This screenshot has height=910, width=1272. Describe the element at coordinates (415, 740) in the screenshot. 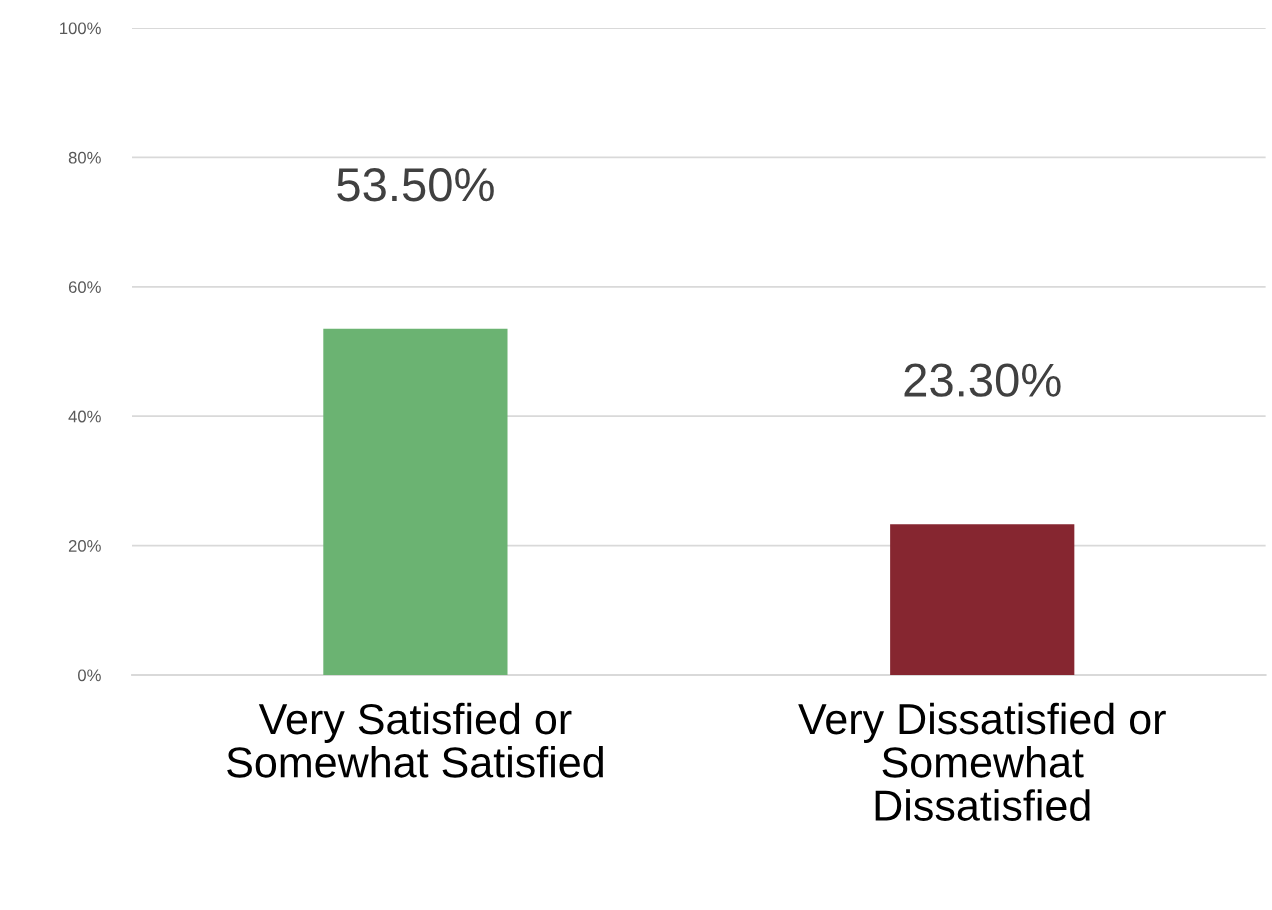

I see `x-tick-label: Very Satisfied or Somewhat Satisfied` at that location.